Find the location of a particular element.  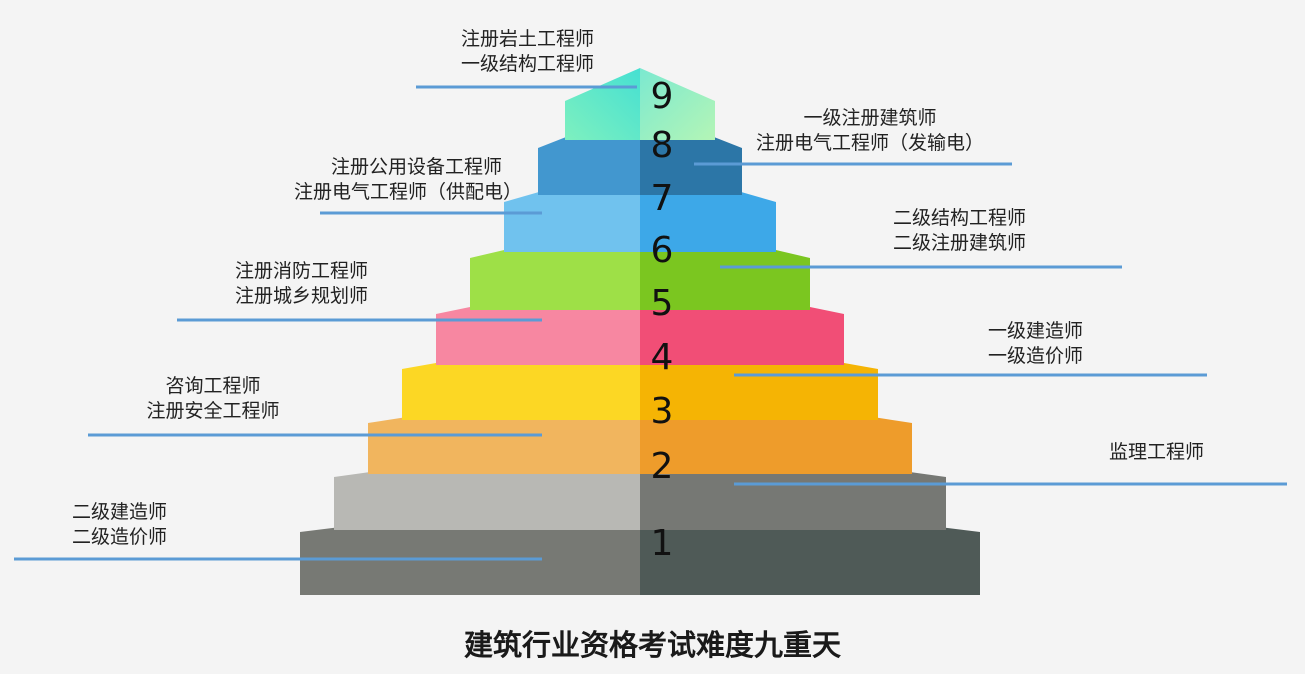

level-9-labels: 注册岩土工程师 一级结构工程师 is located at coordinates (507, 52).